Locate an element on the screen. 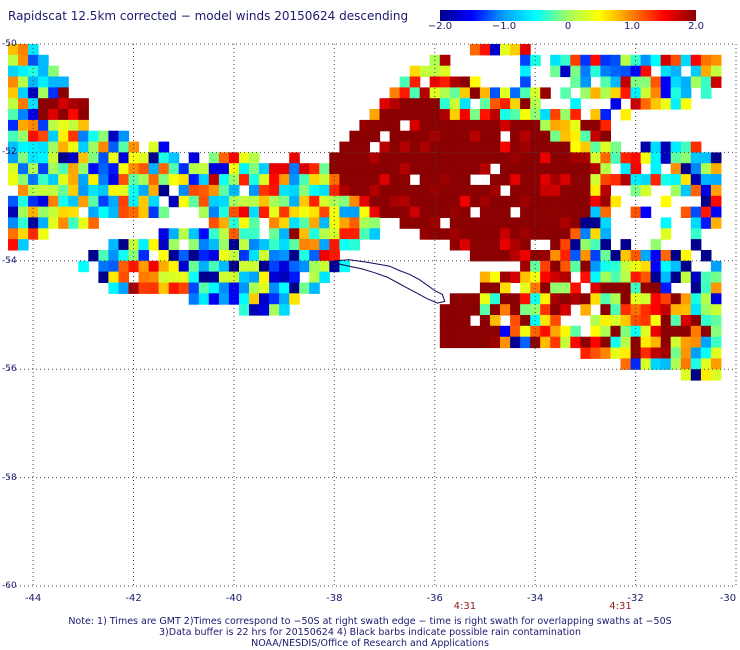 This screenshot has height=650, width=740. longitude-label: -36 is located at coordinates (434, 598).